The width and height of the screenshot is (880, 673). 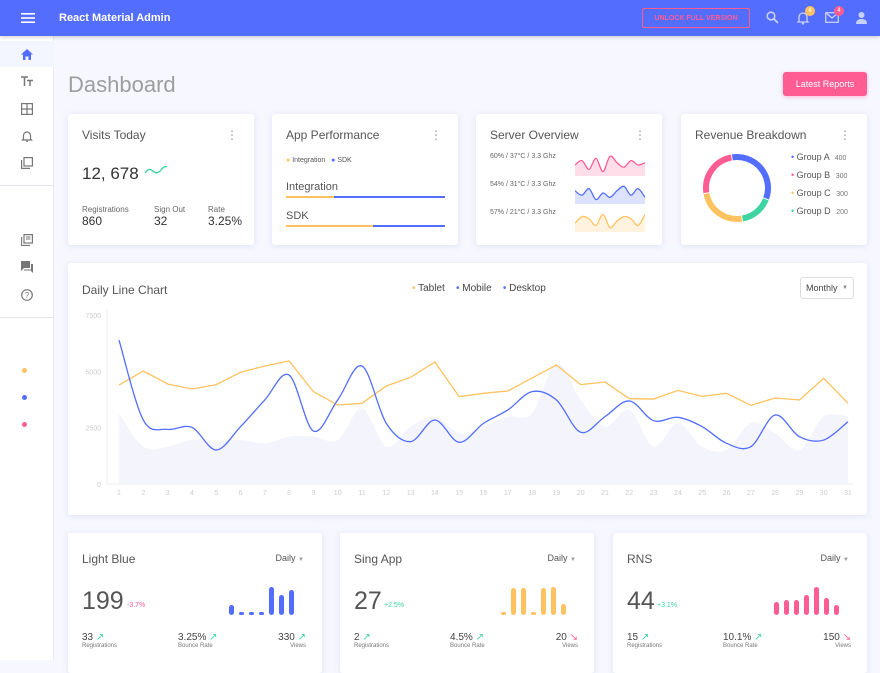 I want to click on account-icon, so click(x=861, y=17).